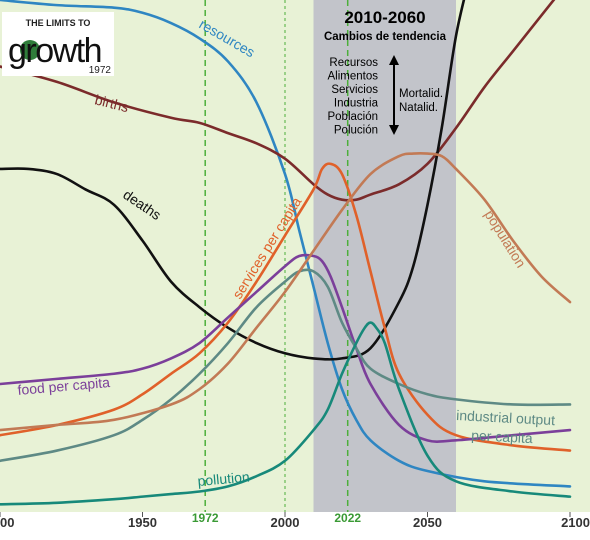 Image resolution: width=590 pixels, height=540 pixels. I want to click on series-label-8: pollution, so click(223, 479).